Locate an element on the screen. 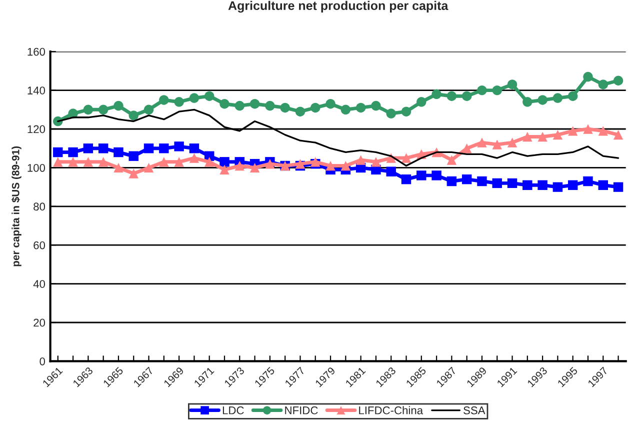  y-tick-label: 160 is located at coordinates (37, 52).